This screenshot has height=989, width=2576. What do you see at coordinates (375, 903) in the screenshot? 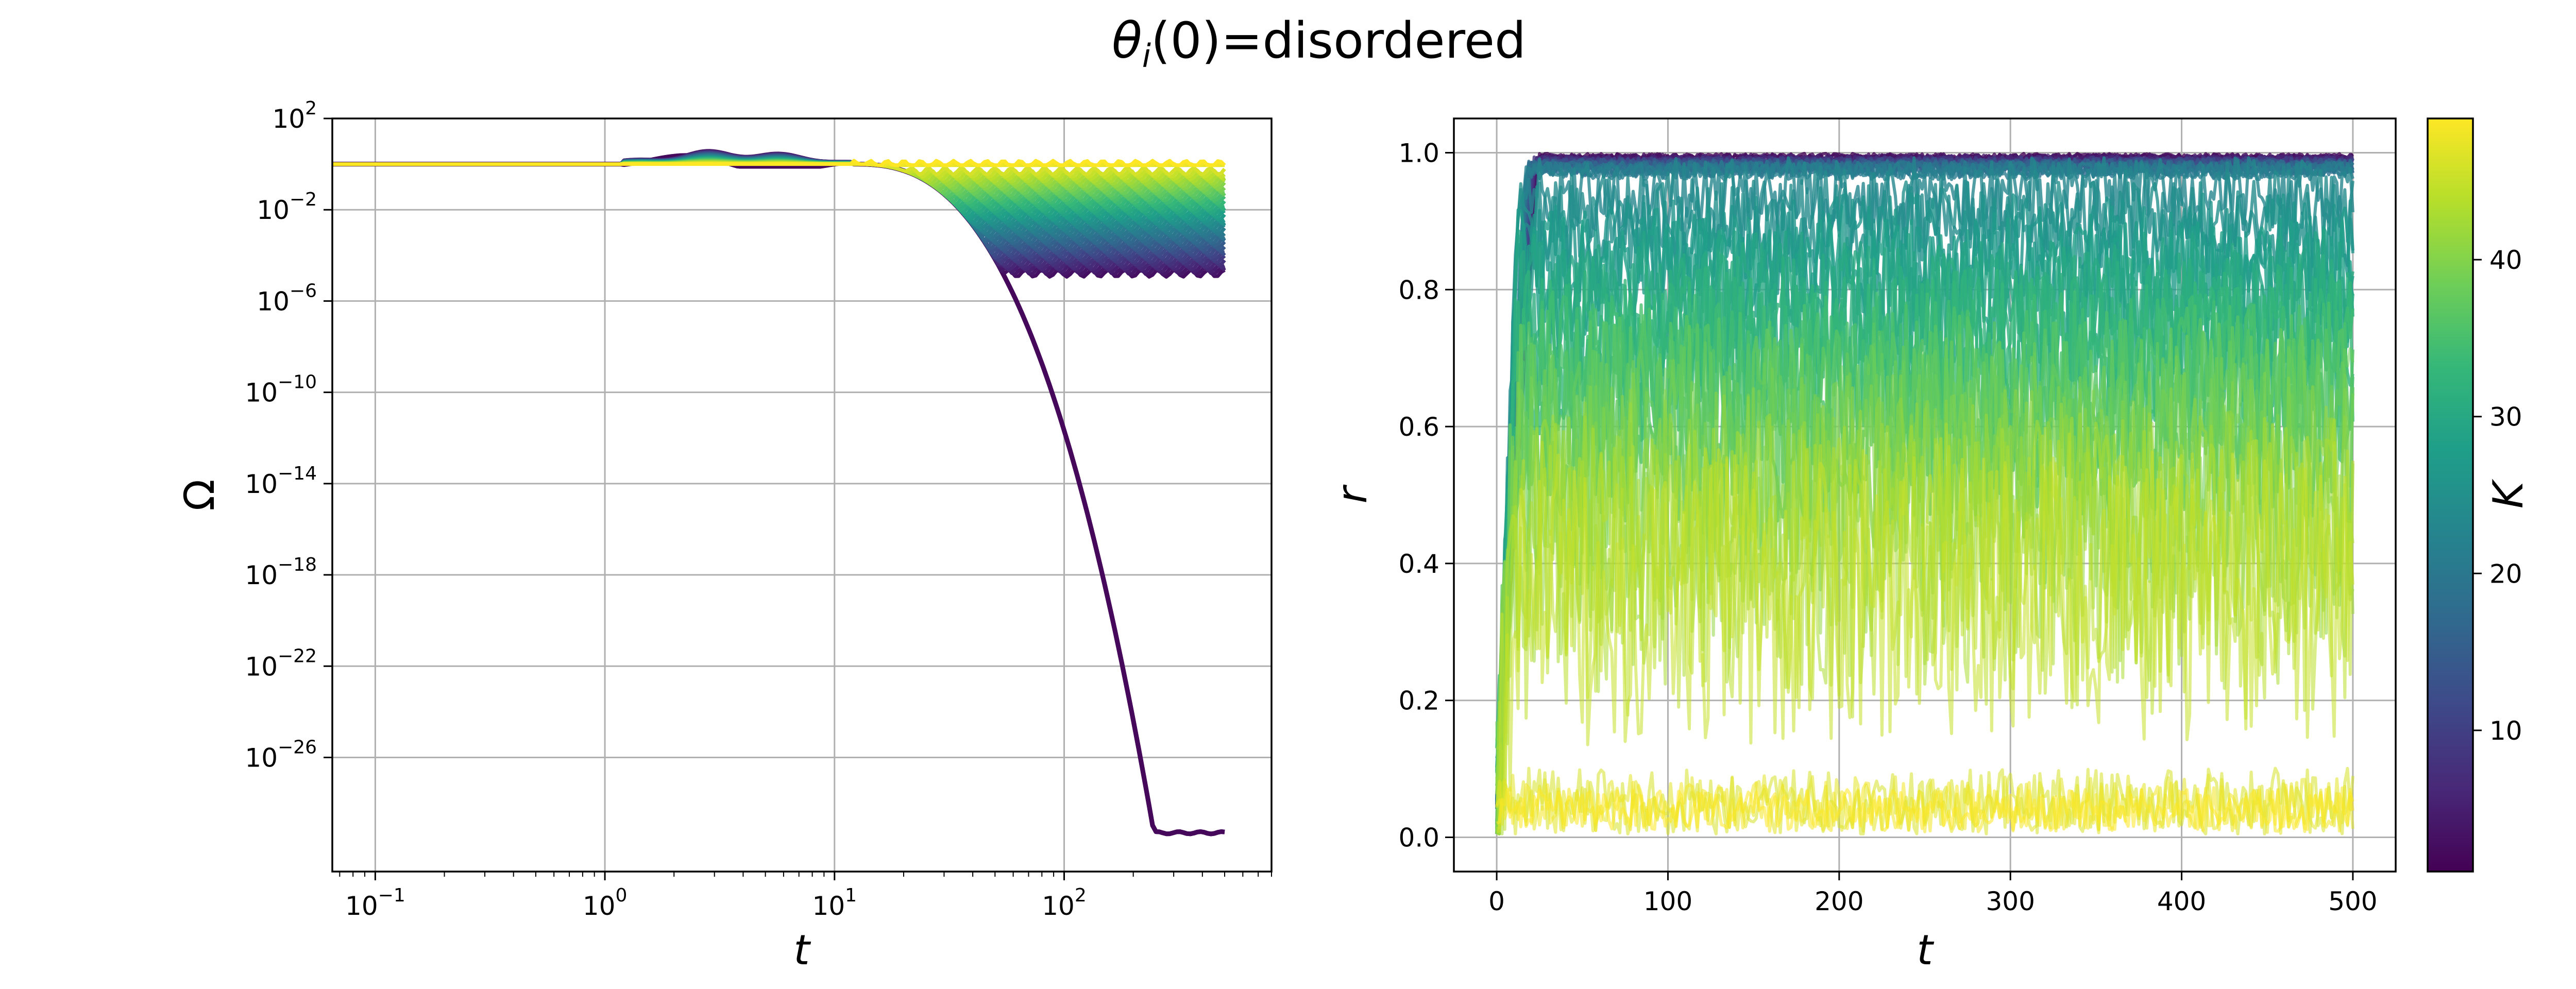
I see `left-x-tick-label: 10⁻¹` at bounding box center [375, 903].